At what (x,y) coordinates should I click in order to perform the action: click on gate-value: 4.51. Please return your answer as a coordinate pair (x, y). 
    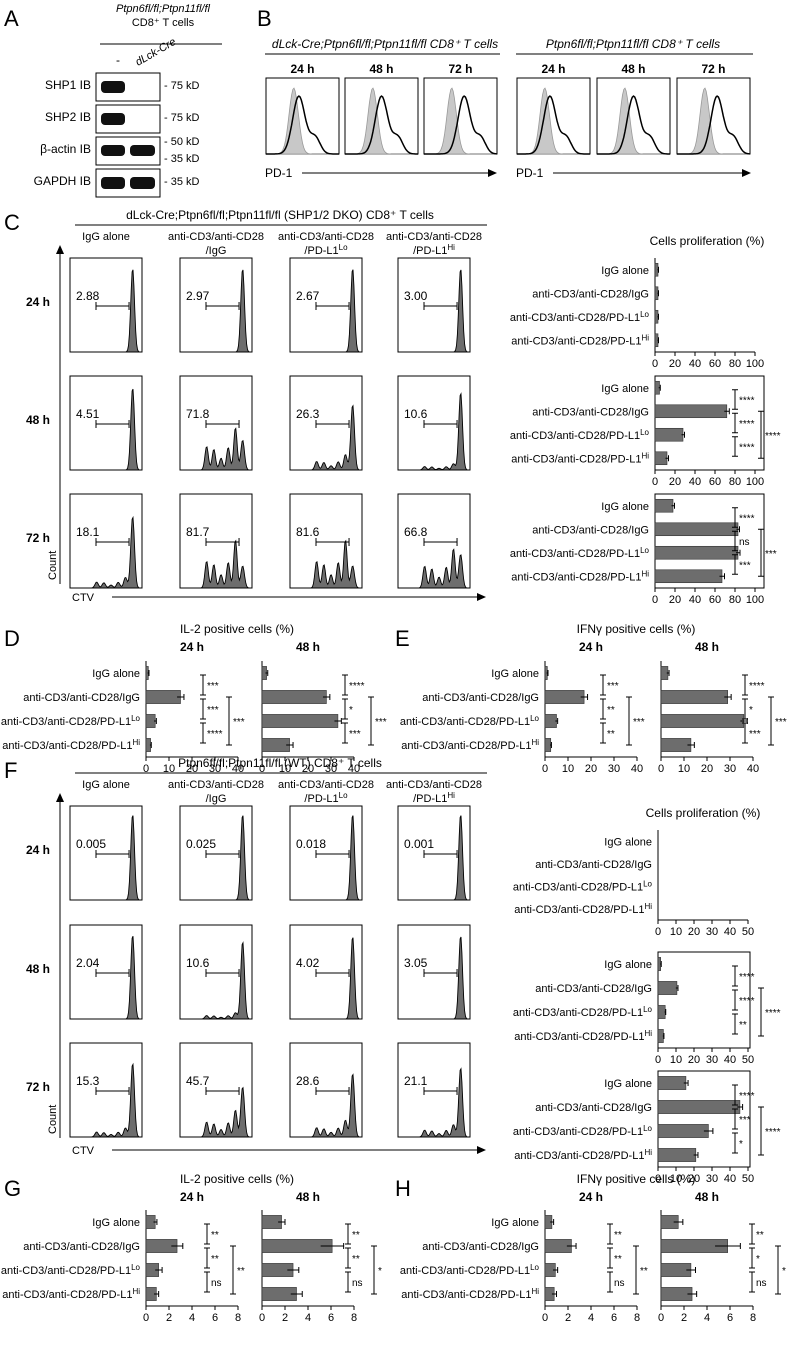
    Looking at the image, I should click on (88, 414).